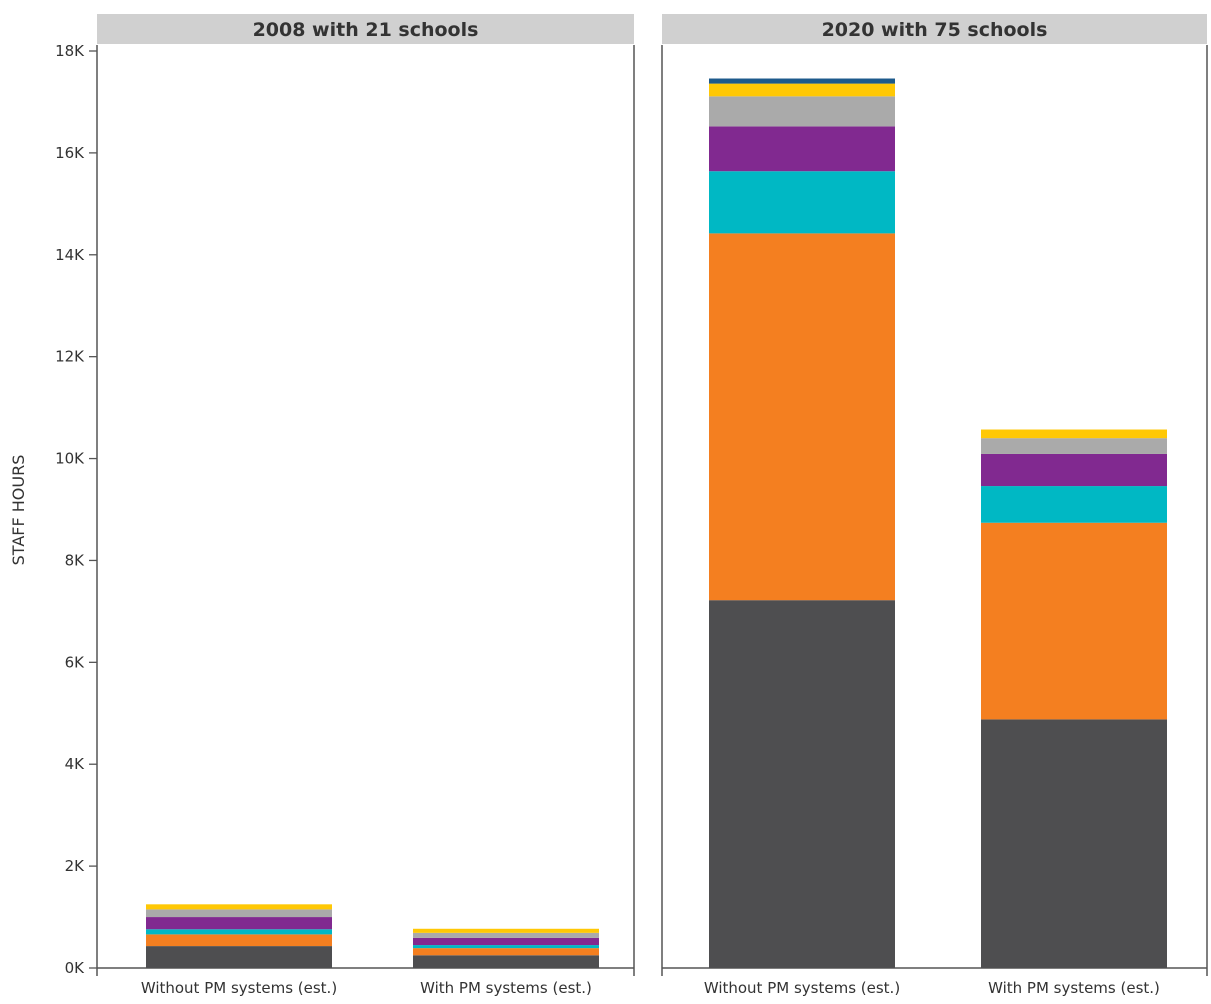 This screenshot has height=1004, width=1211. What do you see at coordinates (75, 662) in the screenshot?
I see `y-tick-label: 6K` at bounding box center [75, 662].